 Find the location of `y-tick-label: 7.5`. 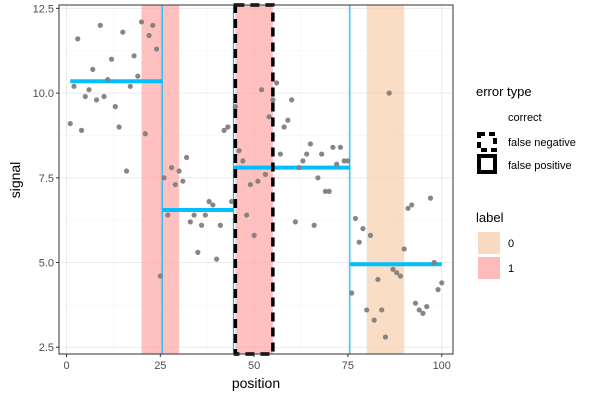

y-tick-label: 7.5 is located at coordinates (46, 179).